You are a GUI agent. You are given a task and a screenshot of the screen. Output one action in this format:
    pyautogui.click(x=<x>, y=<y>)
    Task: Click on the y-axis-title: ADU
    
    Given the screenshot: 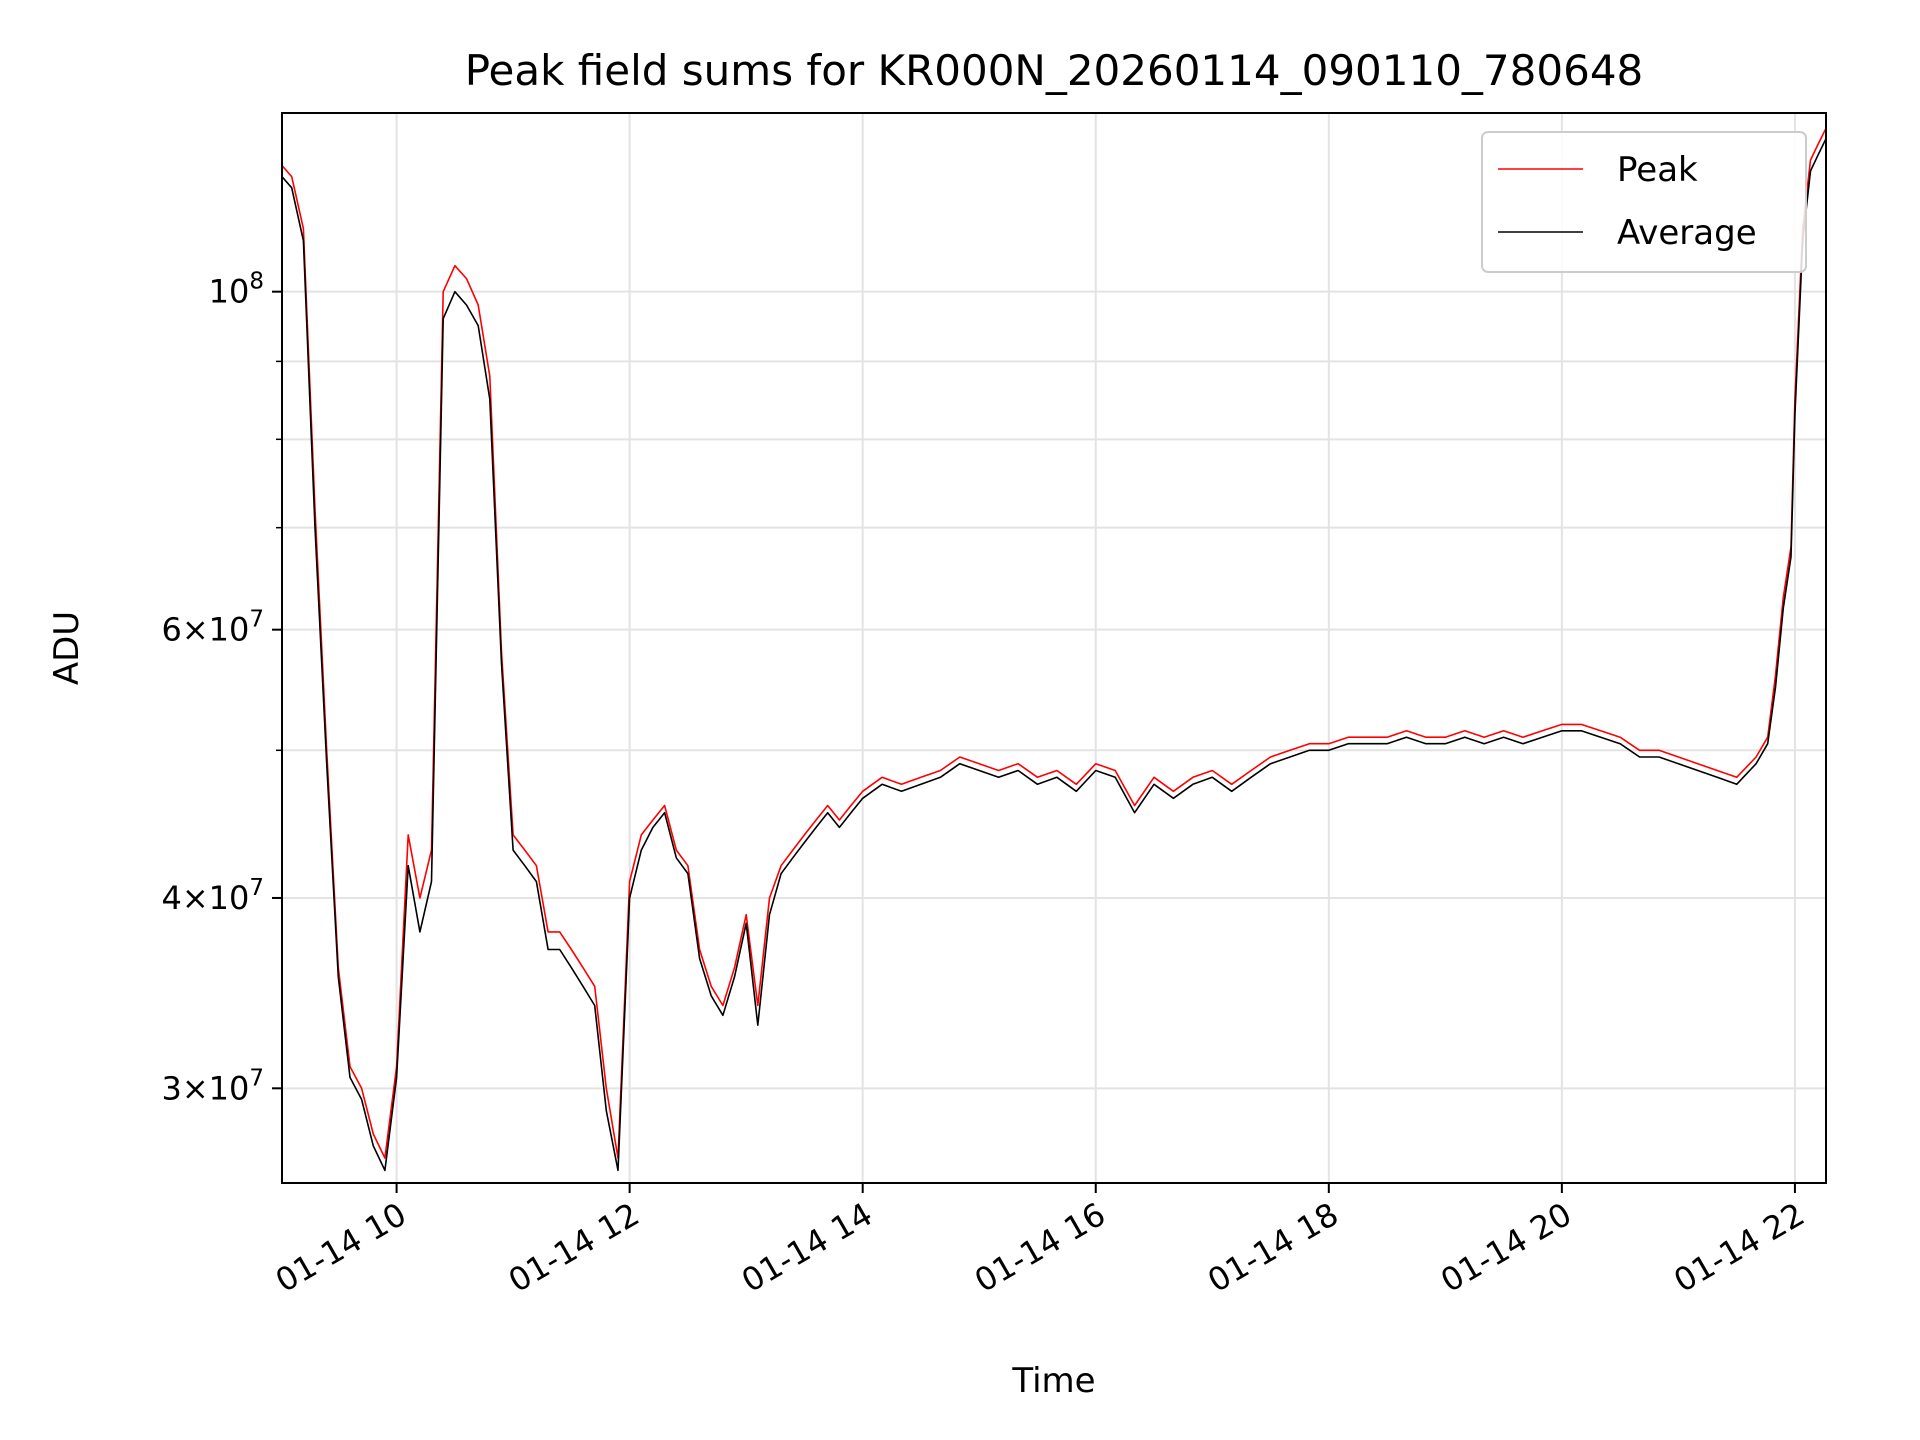 What is the action you would take?
    pyautogui.click(x=67, y=648)
    